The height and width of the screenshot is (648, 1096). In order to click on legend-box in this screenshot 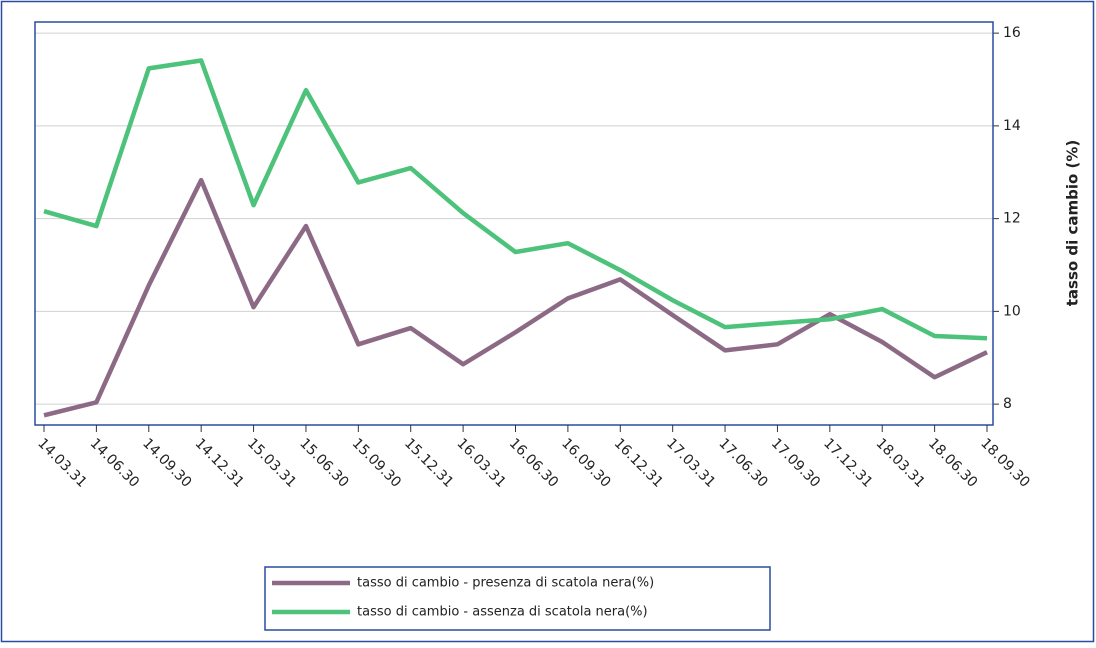, I will do `click(517, 598)`.